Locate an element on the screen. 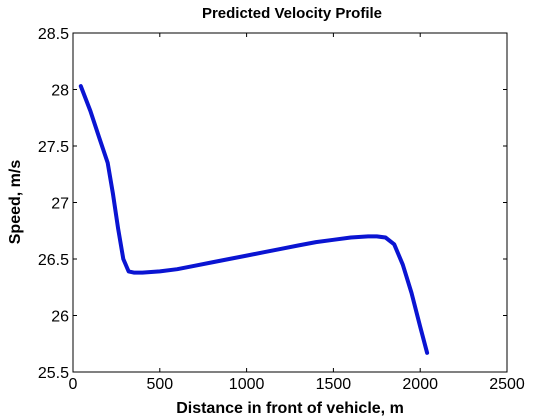  x-tick-label: 2000 is located at coordinates (420, 384).